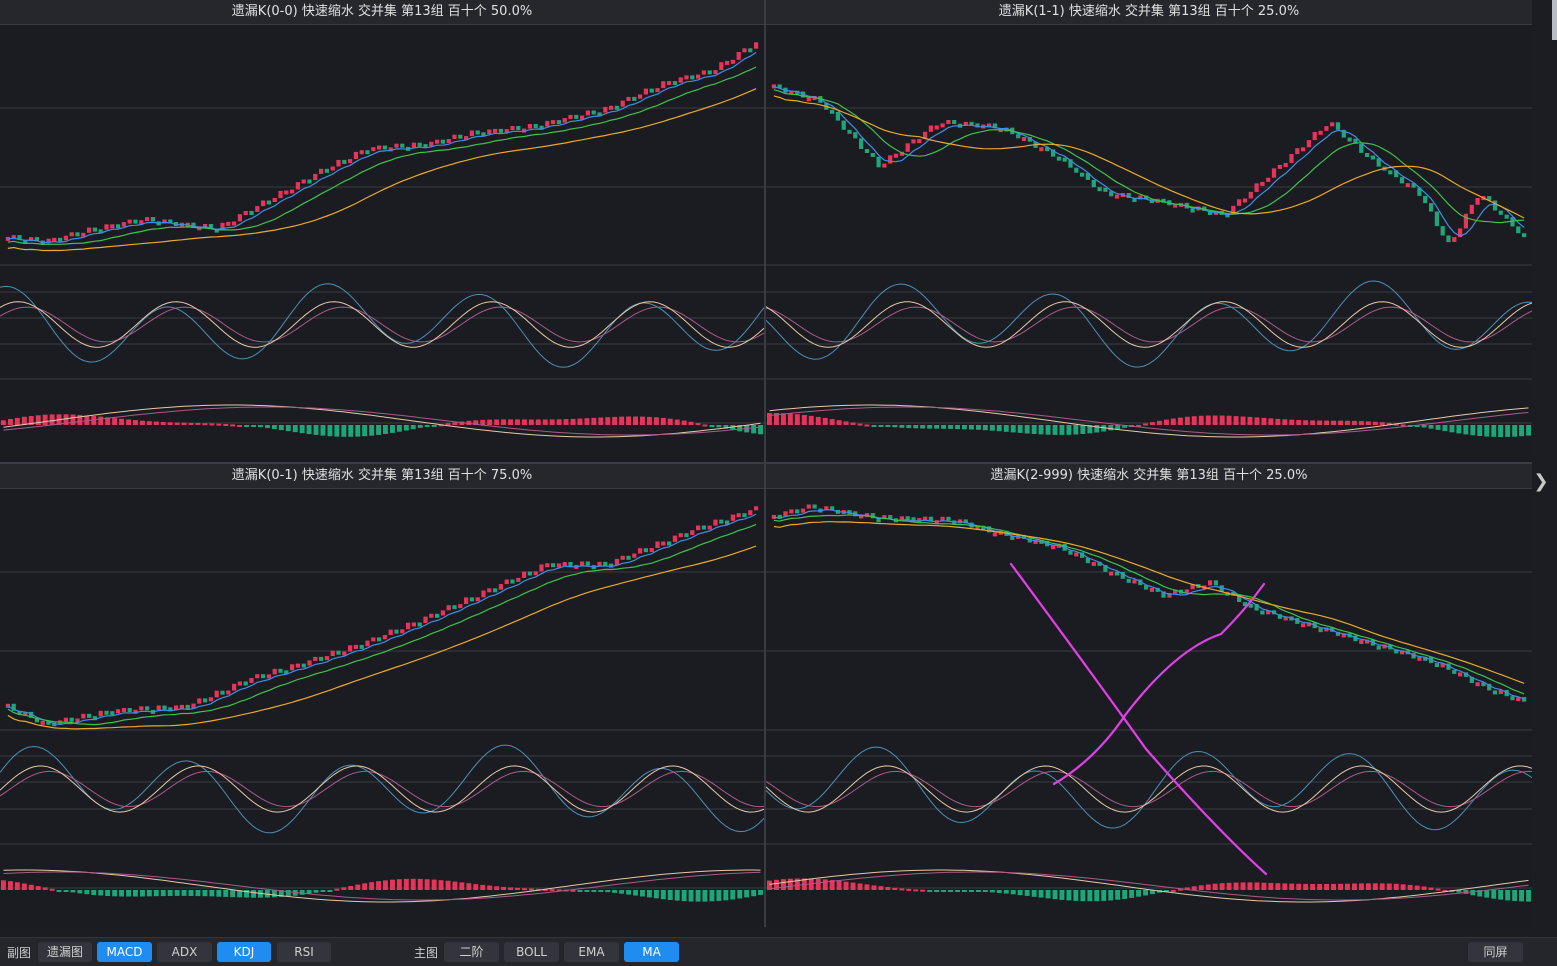  Describe the element at coordinates (531, 952) in the screenshot. I see `main-btn-boll: BOLL` at that location.